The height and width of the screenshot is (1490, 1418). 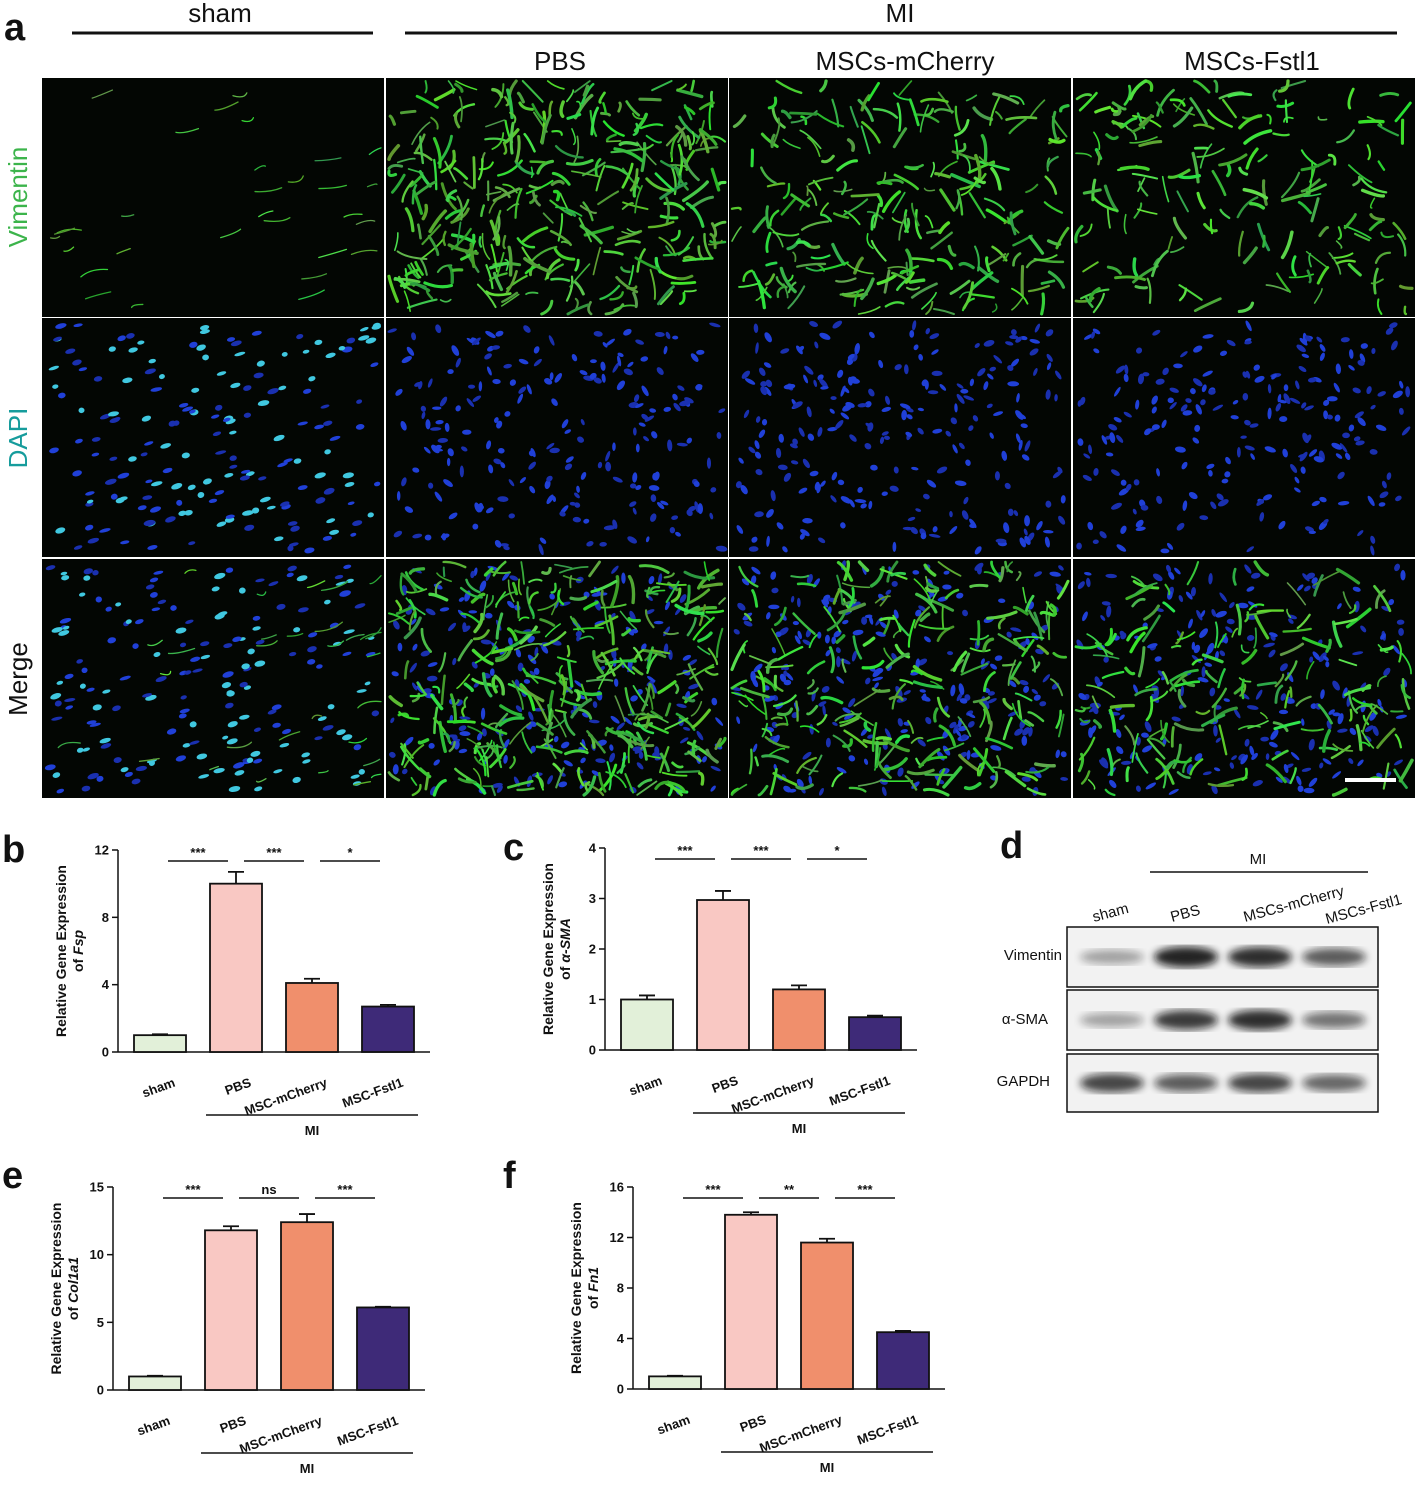 I want to click on significance-label: **, so click(x=789, y=1189).